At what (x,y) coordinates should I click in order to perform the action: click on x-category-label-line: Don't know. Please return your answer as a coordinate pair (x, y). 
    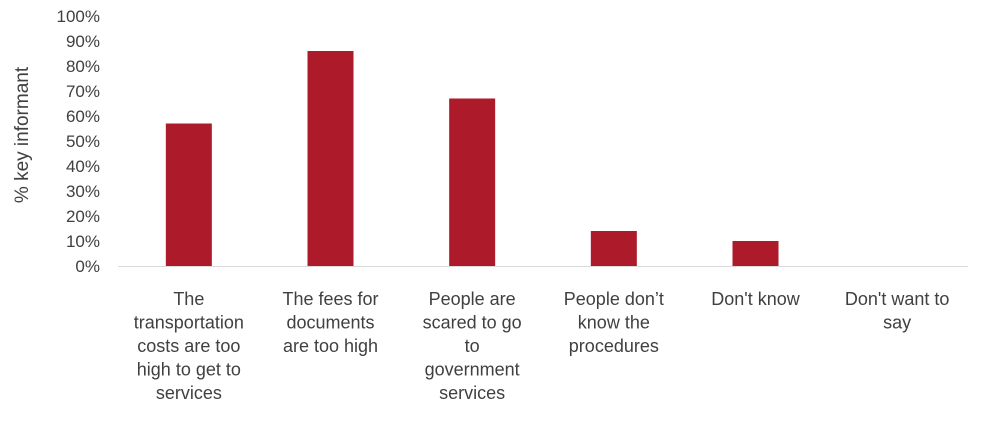
    Looking at the image, I should click on (755, 299).